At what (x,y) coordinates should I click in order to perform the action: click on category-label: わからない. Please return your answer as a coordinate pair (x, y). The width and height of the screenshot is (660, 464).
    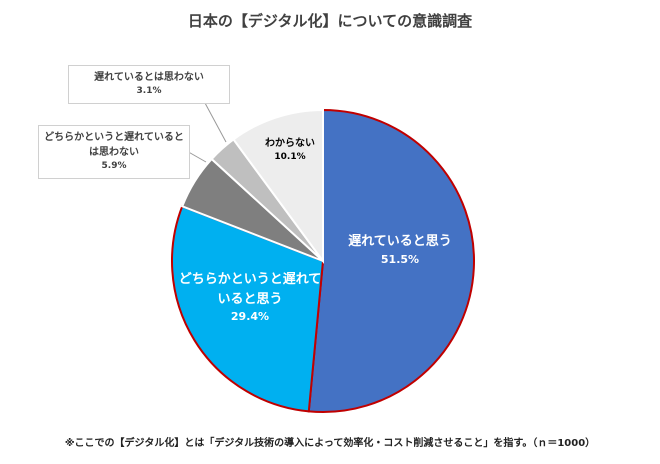
    Looking at the image, I should click on (290, 143).